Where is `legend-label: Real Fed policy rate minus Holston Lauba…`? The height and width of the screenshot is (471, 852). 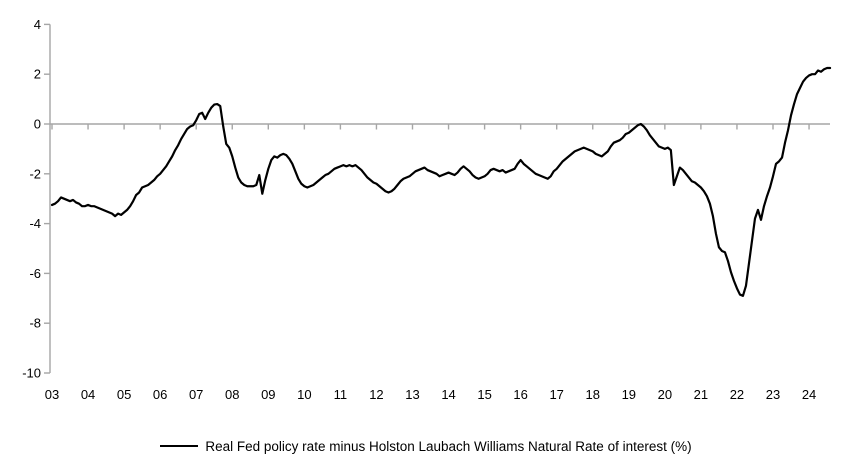 legend-label: Real Fed policy rate minus Holston Lauba… is located at coordinates (448, 446).